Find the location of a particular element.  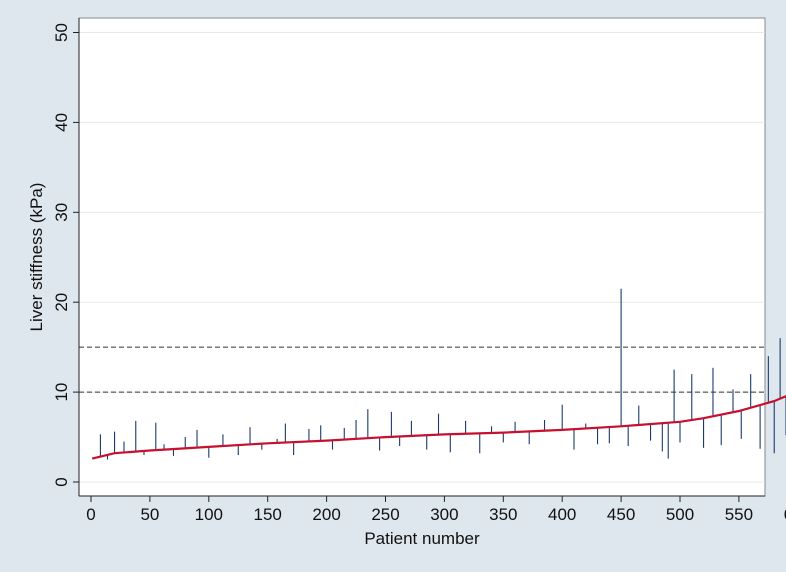

x-tick-label: 250 is located at coordinates (385, 514).